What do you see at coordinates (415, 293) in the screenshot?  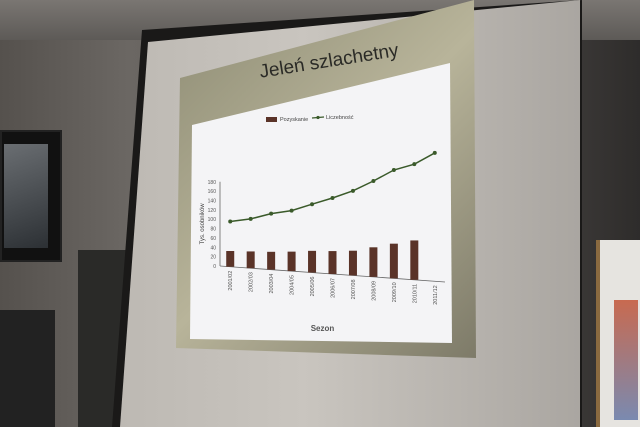 I see `x-tick-label: 2010/11` at bounding box center [415, 293].